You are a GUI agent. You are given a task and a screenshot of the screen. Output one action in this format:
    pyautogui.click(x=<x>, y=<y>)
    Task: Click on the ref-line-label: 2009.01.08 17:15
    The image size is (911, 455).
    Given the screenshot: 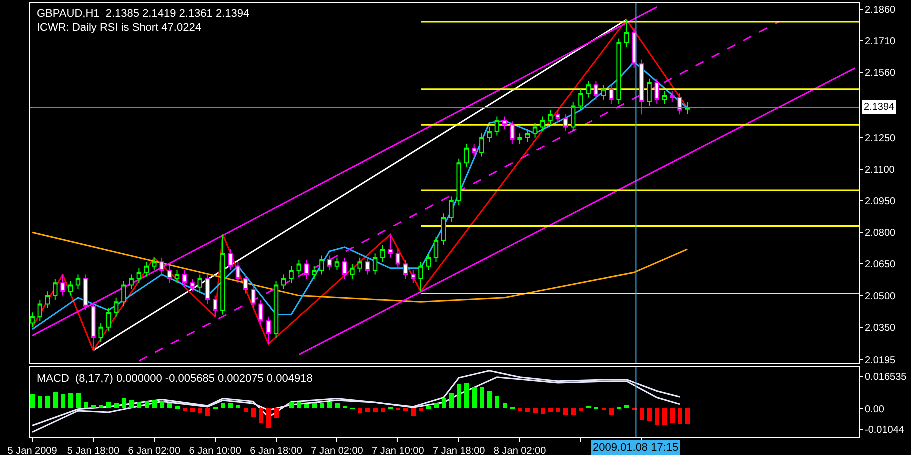 What is the action you would take?
    pyautogui.click(x=636, y=448)
    